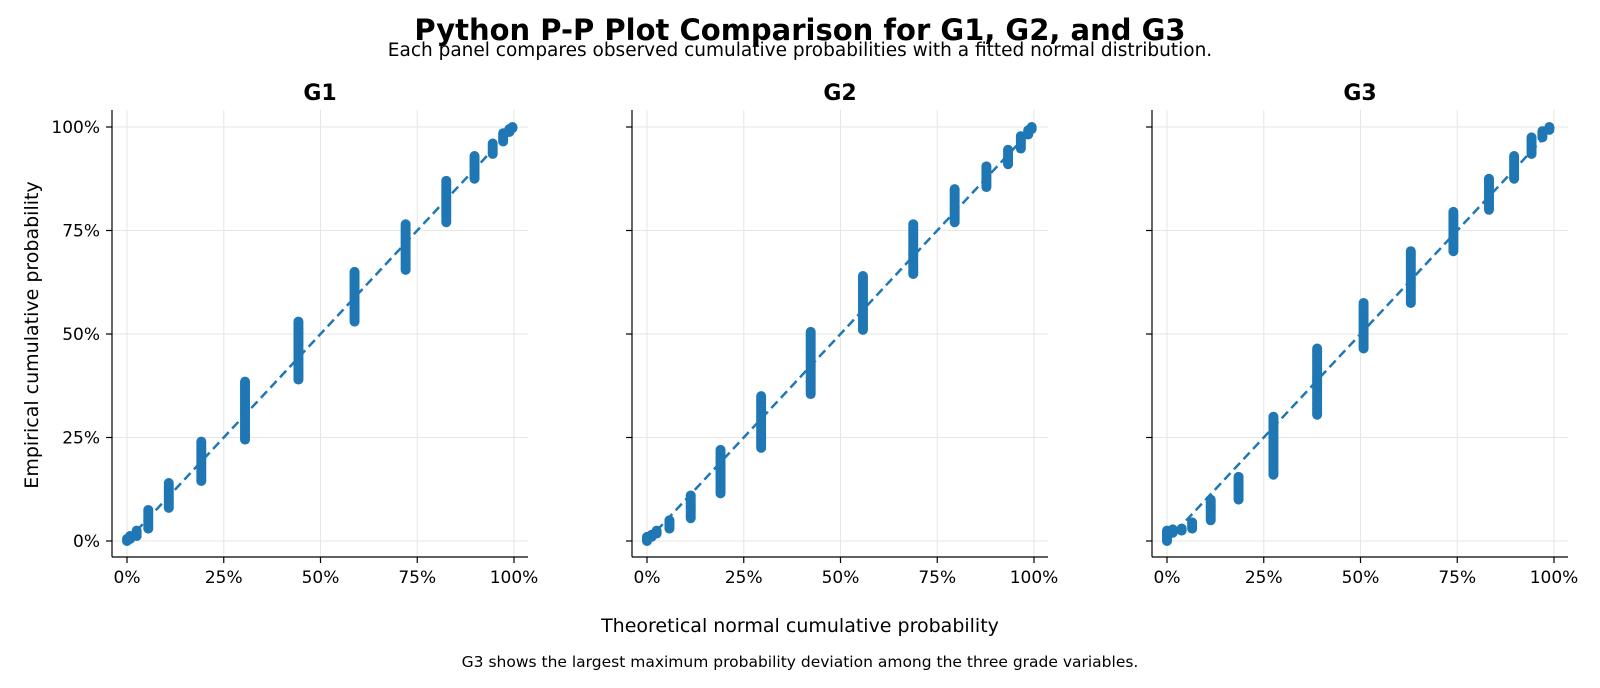 This screenshot has height=688, width=1600. What do you see at coordinates (32, 334) in the screenshot?
I see `y-axis-label: Empirical cumulative probability` at bounding box center [32, 334].